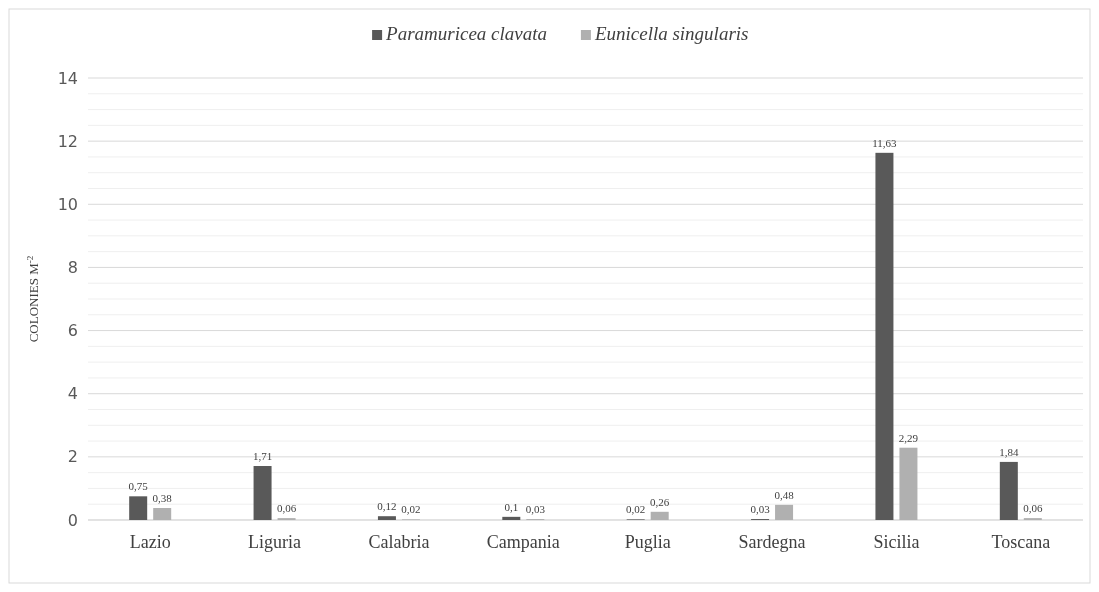 The width and height of the screenshot is (1099, 592). Describe the element at coordinates (671, 33) in the screenshot. I see `legend-label: Eunicella singularis` at that location.